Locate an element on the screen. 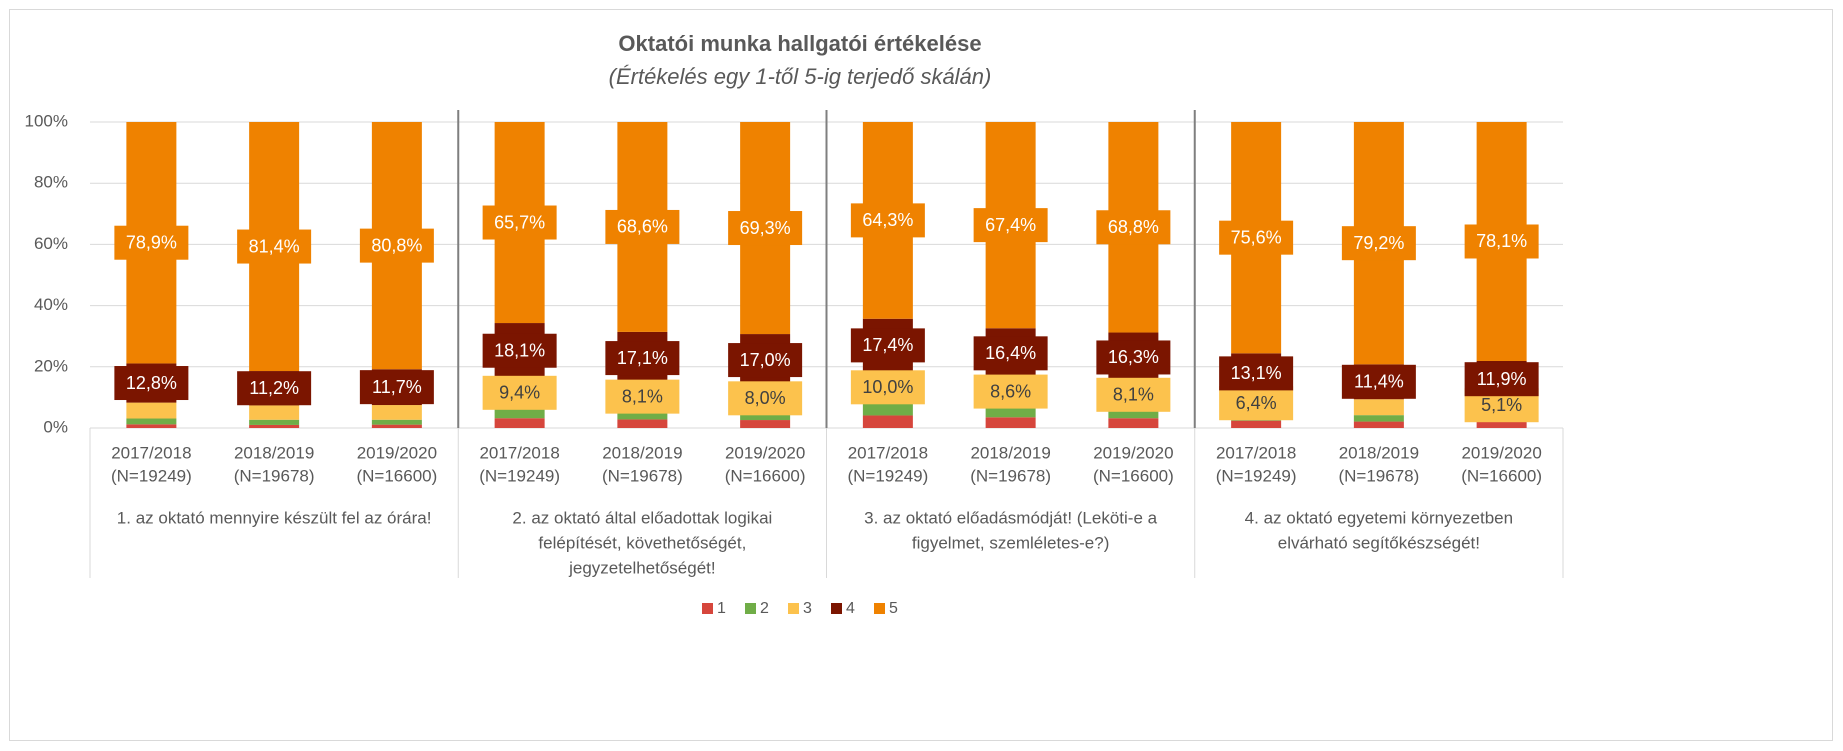  data-label: 16,3% is located at coordinates (1133, 357).